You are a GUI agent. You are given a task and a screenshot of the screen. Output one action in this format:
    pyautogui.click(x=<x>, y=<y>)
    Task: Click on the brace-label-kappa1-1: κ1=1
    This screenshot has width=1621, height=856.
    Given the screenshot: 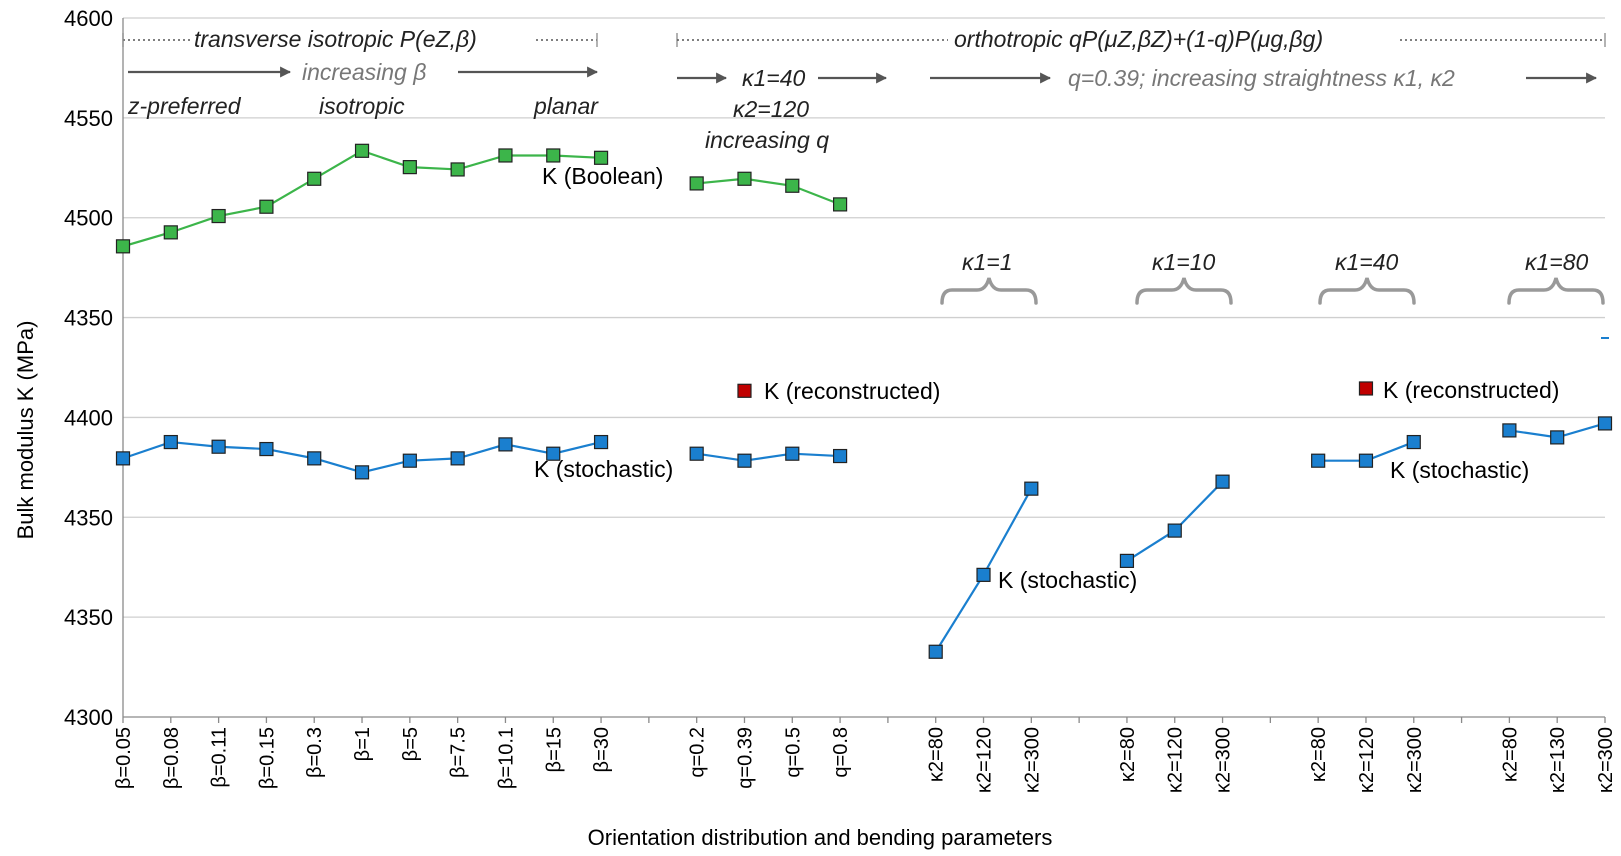 What is the action you would take?
    pyautogui.click(x=987, y=262)
    